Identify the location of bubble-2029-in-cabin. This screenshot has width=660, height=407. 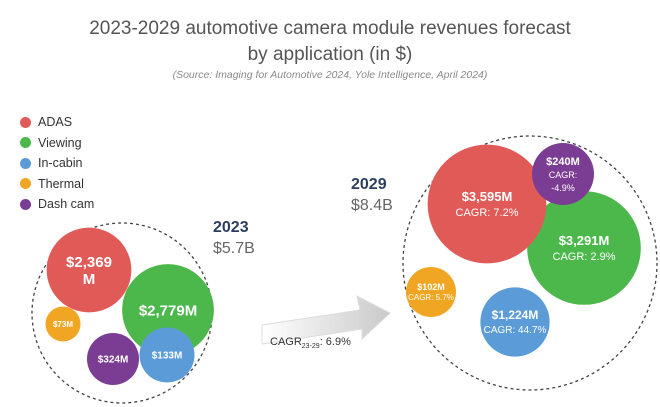
(515, 322).